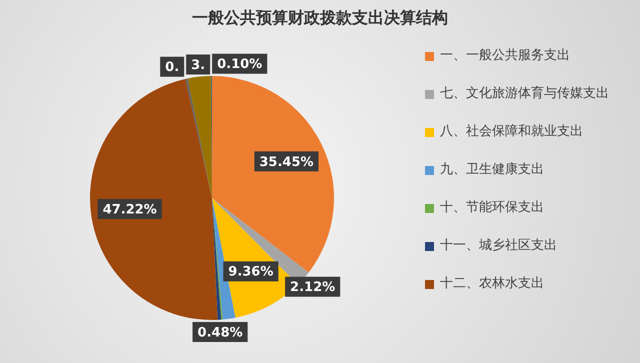 This screenshot has height=363, width=640. What do you see at coordinates (320, 18) in the screenshot?
I see `chart-title: 一般公共预算财政拨款支出决算结构` at bounding box center [320, 18].